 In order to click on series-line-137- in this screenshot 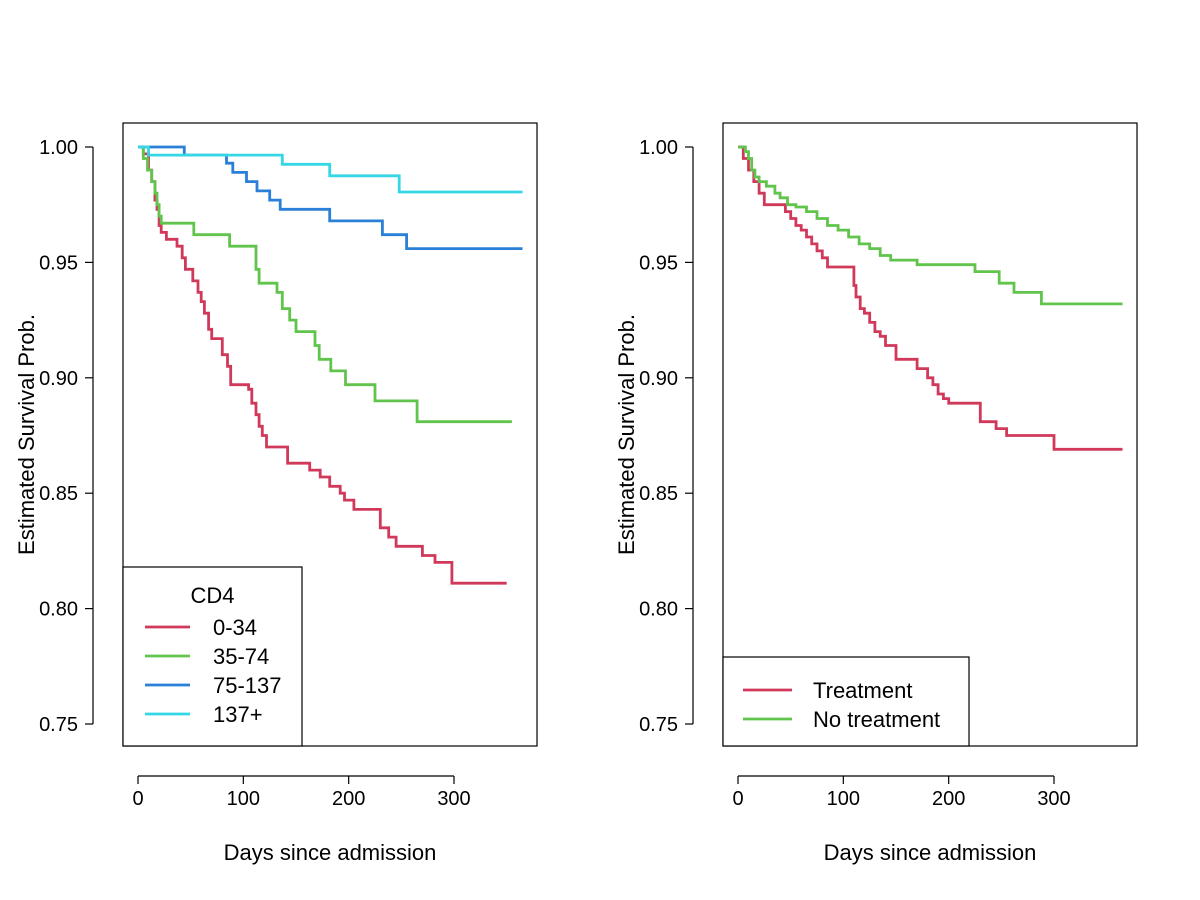, I will do `click(330, 169)`.